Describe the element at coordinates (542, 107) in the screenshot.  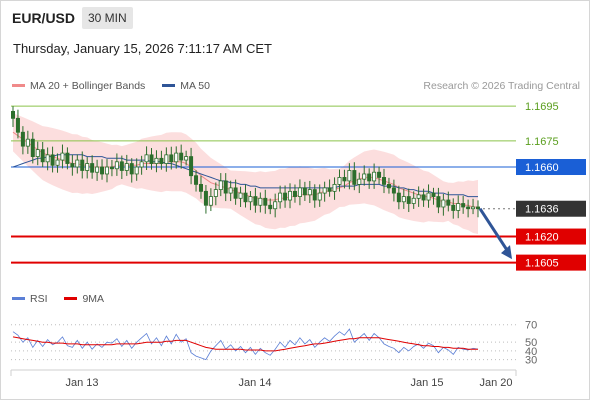
I see `level-label-1.1695: 1.1695` at that location.